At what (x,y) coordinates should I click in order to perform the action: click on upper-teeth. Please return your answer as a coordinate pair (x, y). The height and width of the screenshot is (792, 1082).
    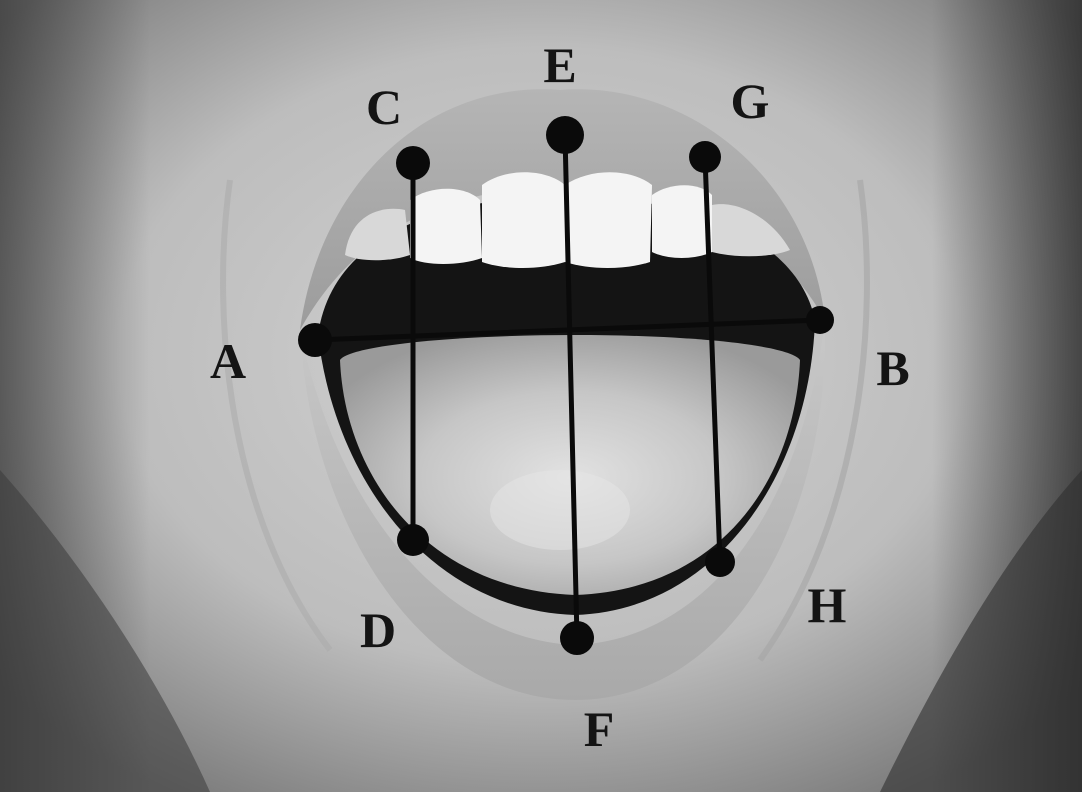
    Looking at the image, I should click on (567, 220).